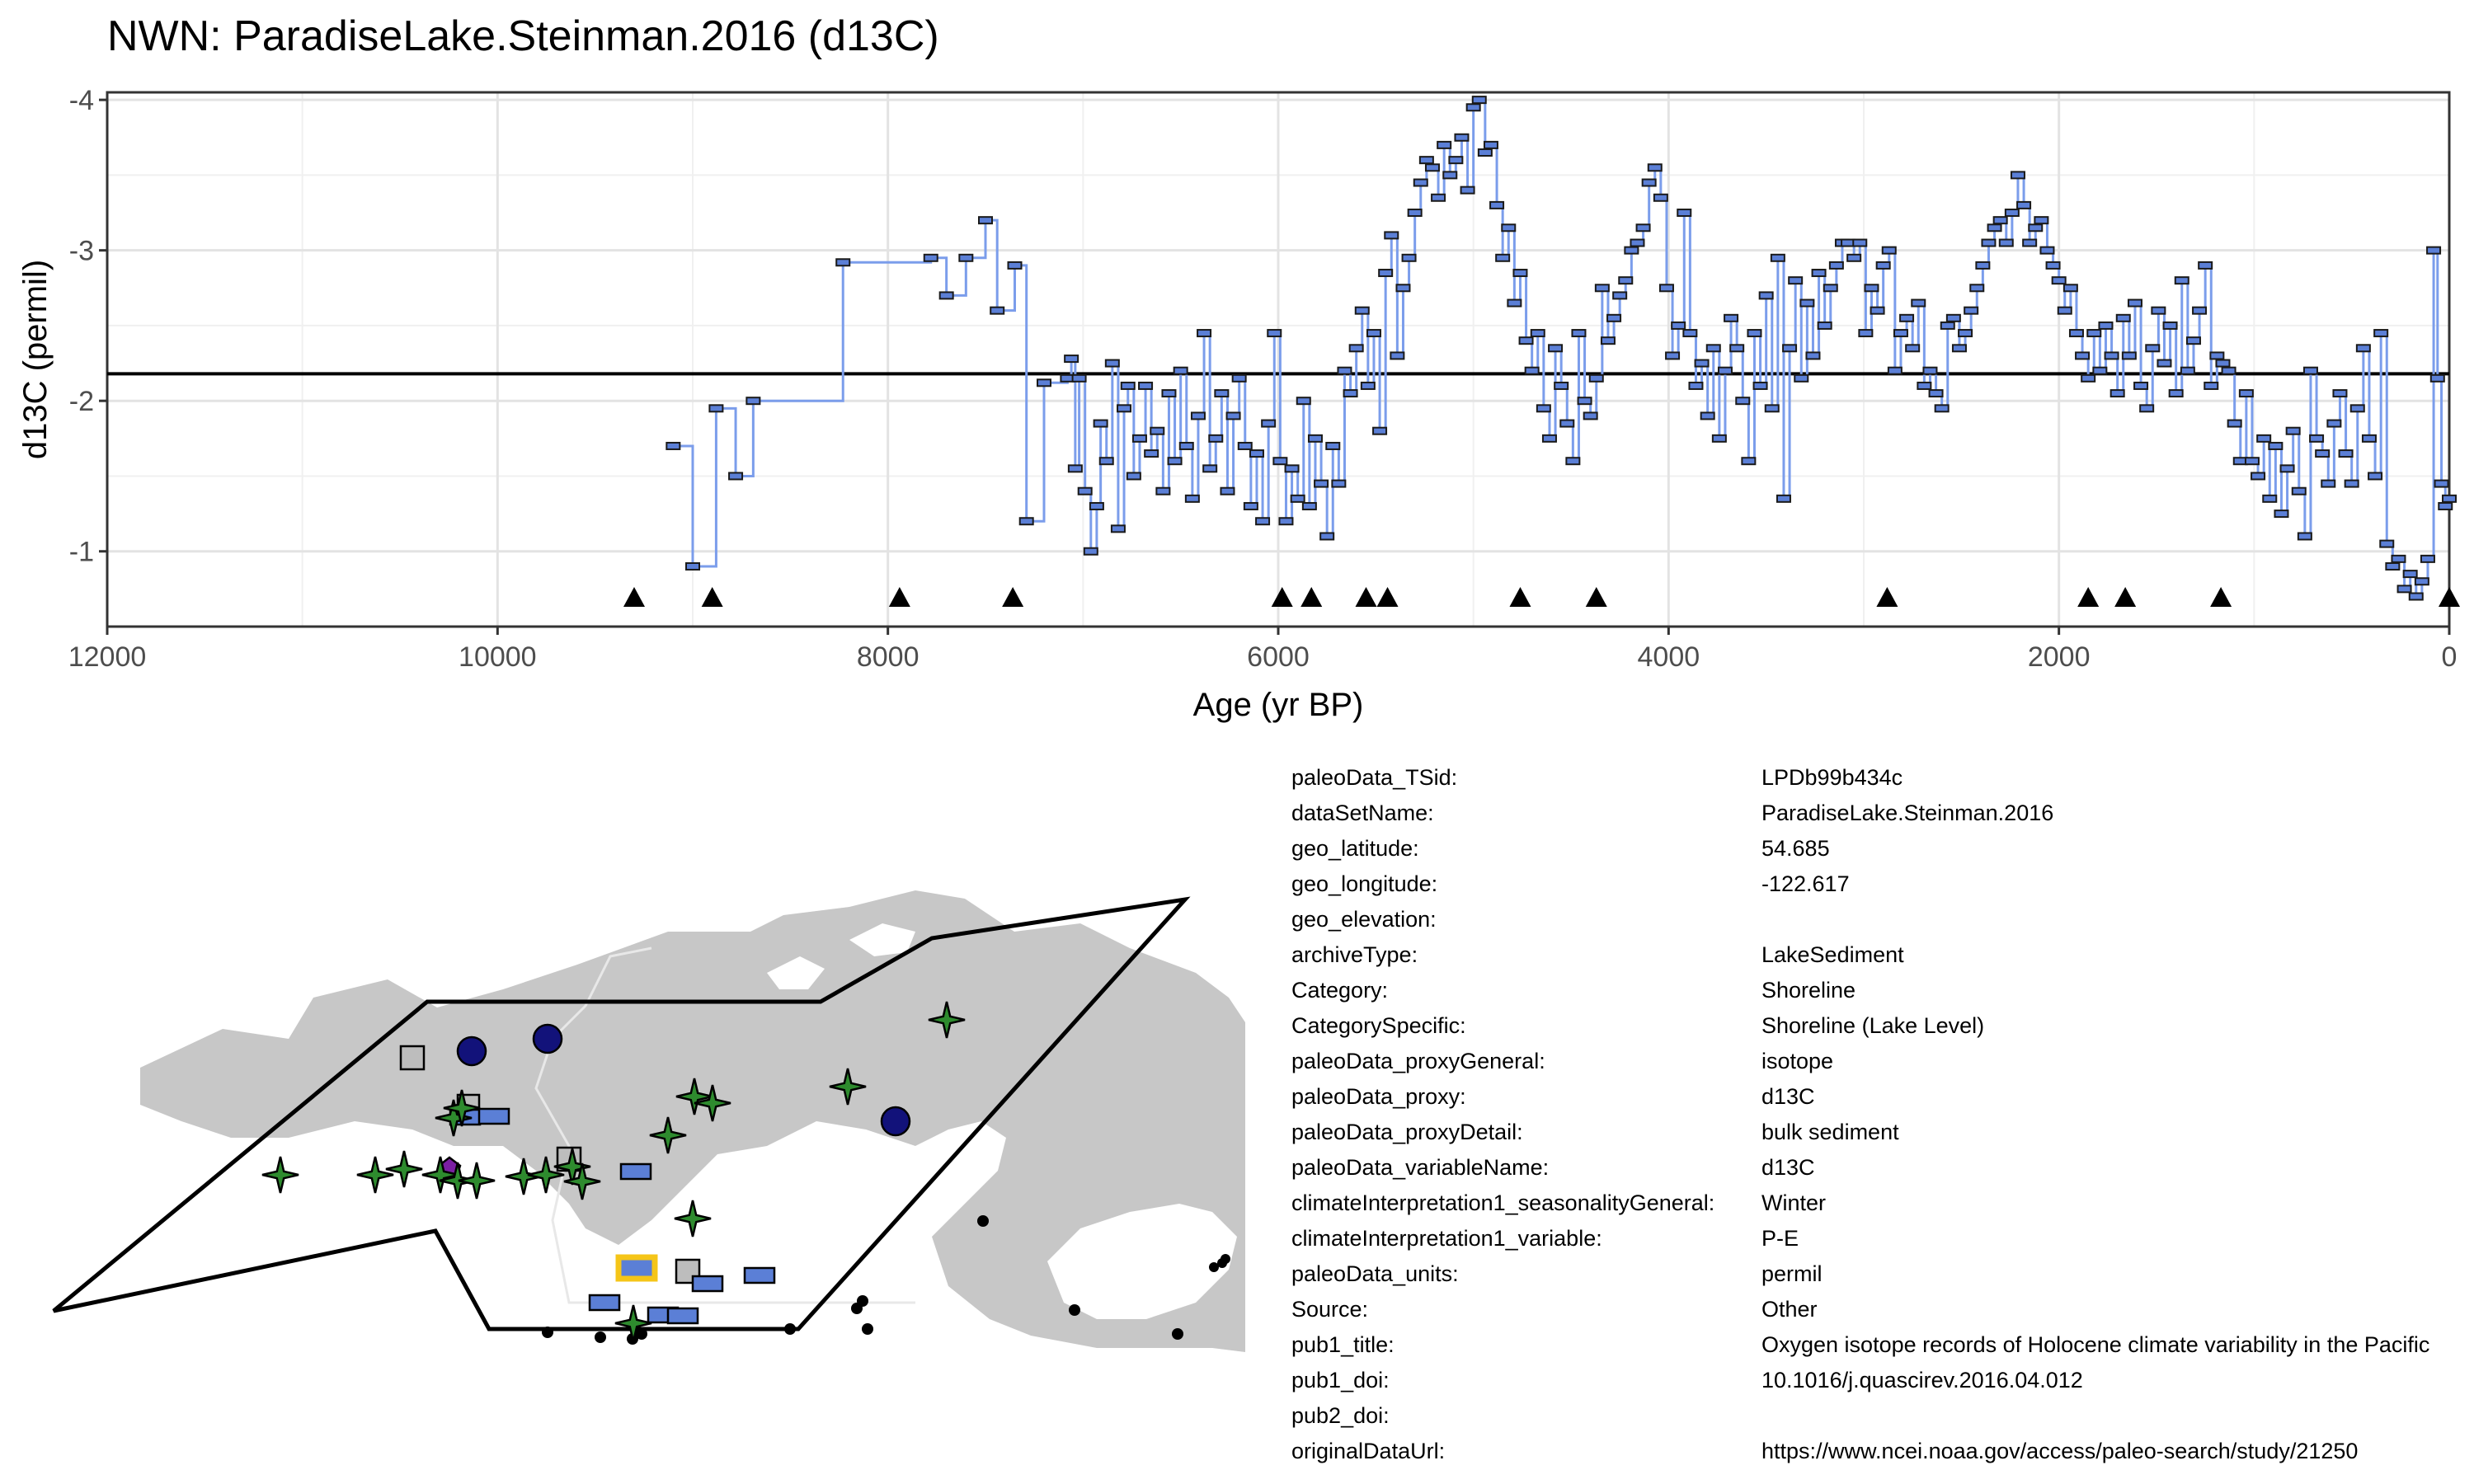  Describe the element at coordinates (1789, 1309) in the screenshot. I see `metadata-value: Other` at that location.